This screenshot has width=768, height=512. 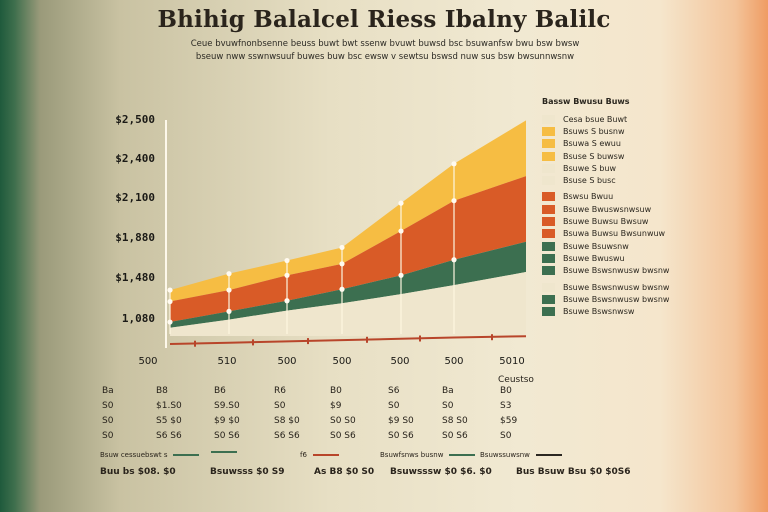 What do you see at coordinates (318, 393) in the screenshot?
I see `table-row: Ba B8 B6 R6 B0 S6 Ba B0` at bounding box center [318, 393].